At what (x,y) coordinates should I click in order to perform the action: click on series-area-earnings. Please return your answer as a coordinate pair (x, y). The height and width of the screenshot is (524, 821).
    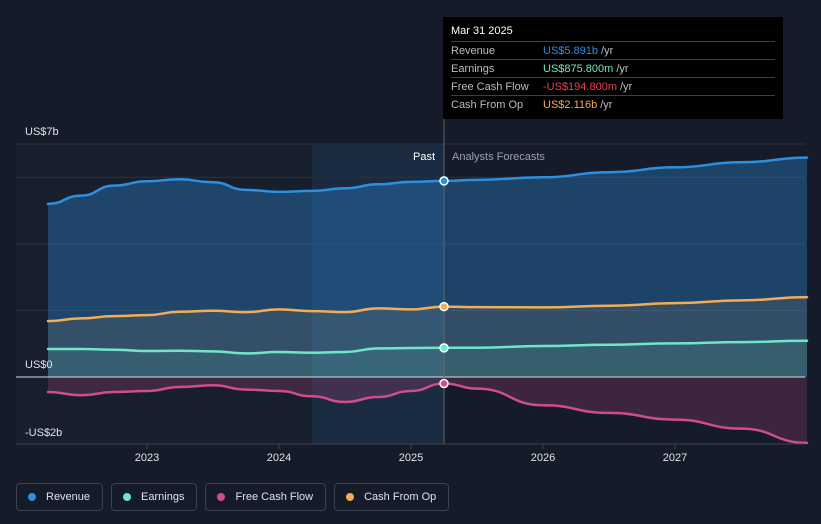
    Looking at the image, I should click on (427, 358).